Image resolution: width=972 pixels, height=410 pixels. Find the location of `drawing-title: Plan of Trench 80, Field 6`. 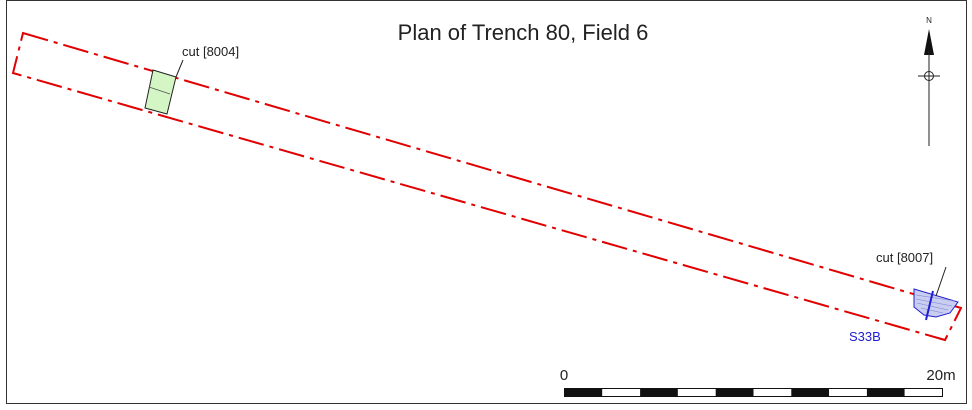

drawing-title: Plan of Trench 80, Field 6 is located at coordinates (523, 32).